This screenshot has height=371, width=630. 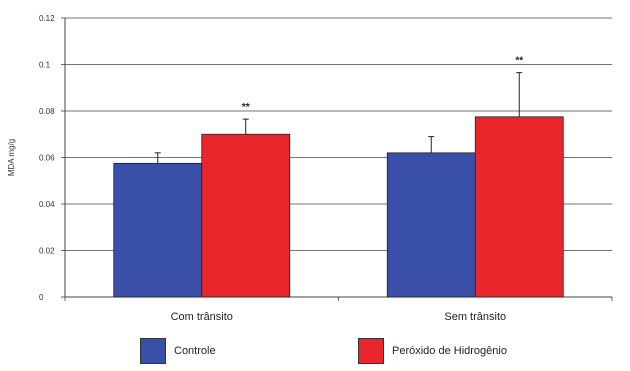 I want to click on y-tick-label: 0.02, so click(x=47, y=251).